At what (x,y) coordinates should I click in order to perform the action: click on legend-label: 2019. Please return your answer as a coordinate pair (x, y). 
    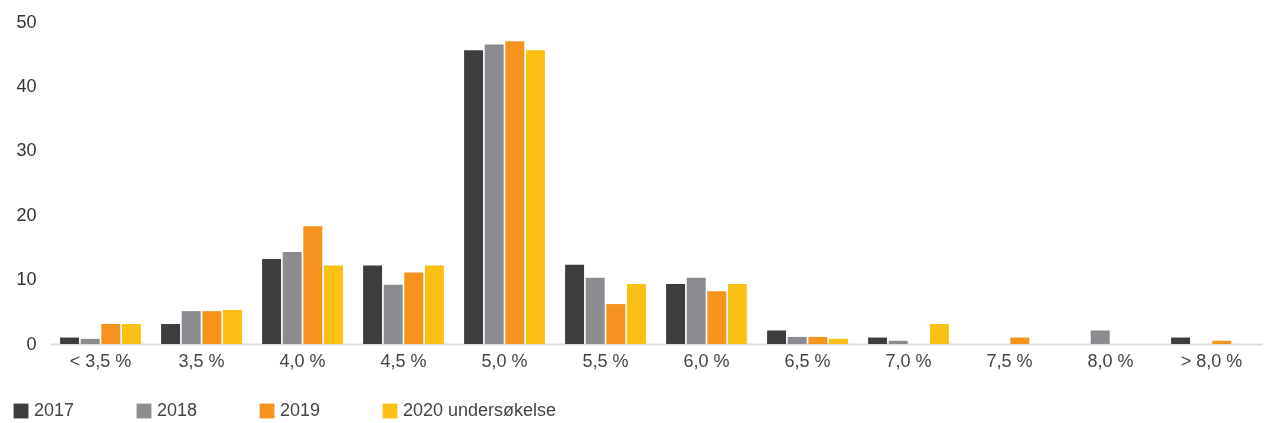
    Looking at the image, I should click on (300, 410).